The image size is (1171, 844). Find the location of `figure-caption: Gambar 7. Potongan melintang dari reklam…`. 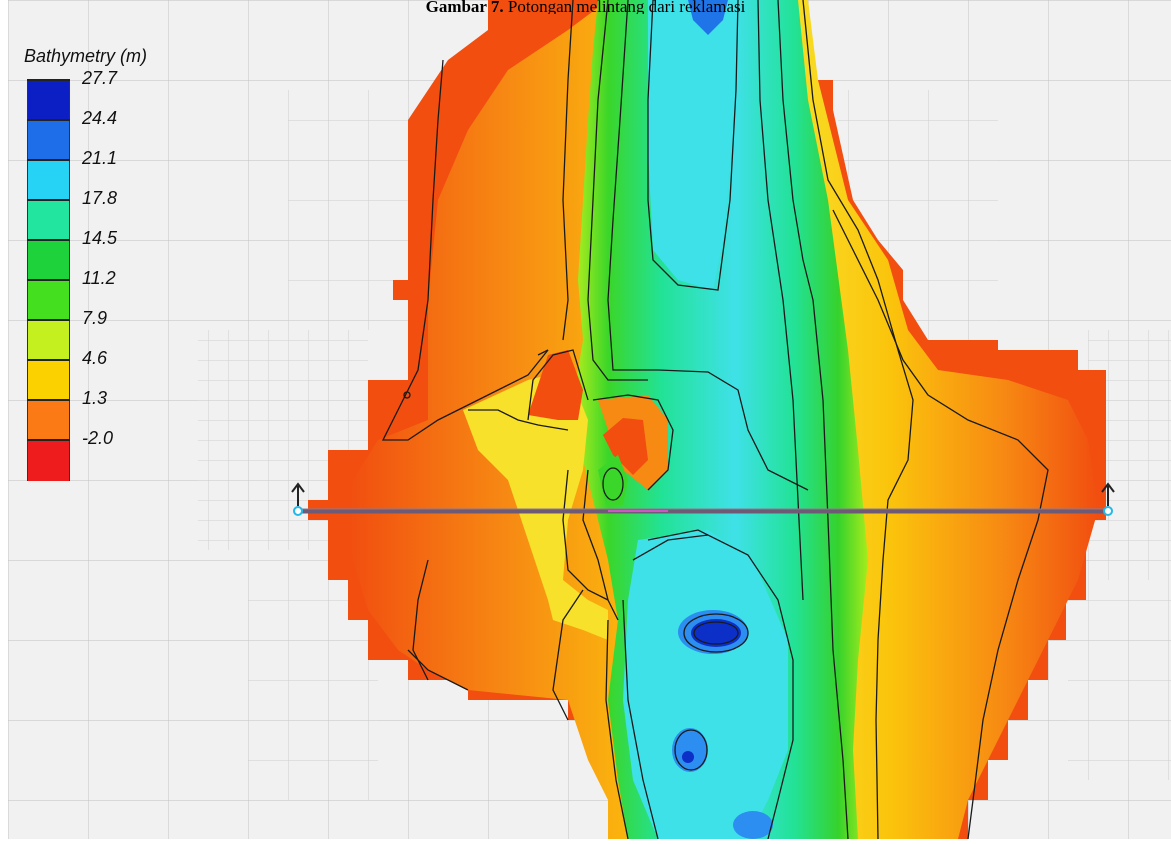

figure-caption: Gambar 7. Potongan melintang dari reklam… is located at coordinates (585, 7).